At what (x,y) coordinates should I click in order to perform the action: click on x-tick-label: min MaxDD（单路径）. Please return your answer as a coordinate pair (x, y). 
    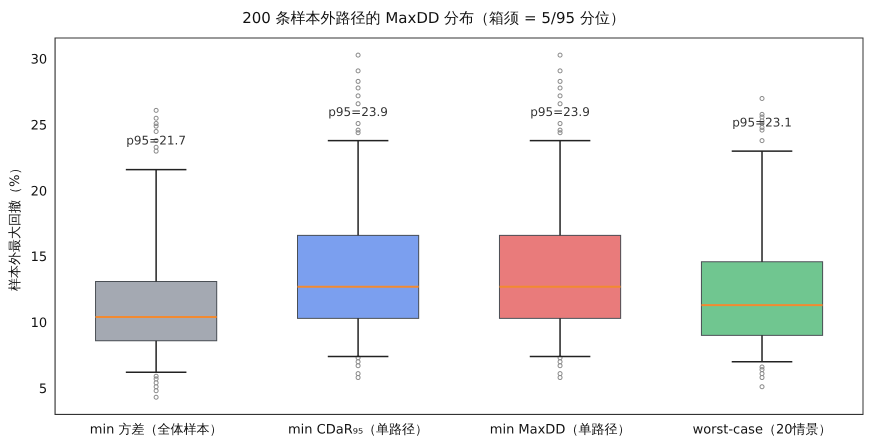
    Looking at the image, I should click on (560, 430).